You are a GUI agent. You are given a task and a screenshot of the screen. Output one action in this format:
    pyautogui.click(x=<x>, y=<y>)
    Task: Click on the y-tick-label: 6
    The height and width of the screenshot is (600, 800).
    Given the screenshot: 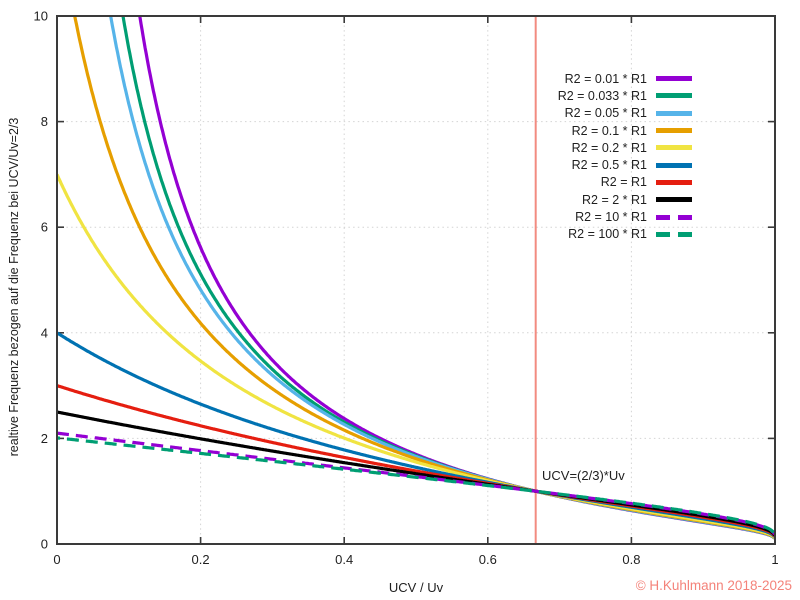 What is the action you would take?
    pyautogui.click(x=44, y=227)
    